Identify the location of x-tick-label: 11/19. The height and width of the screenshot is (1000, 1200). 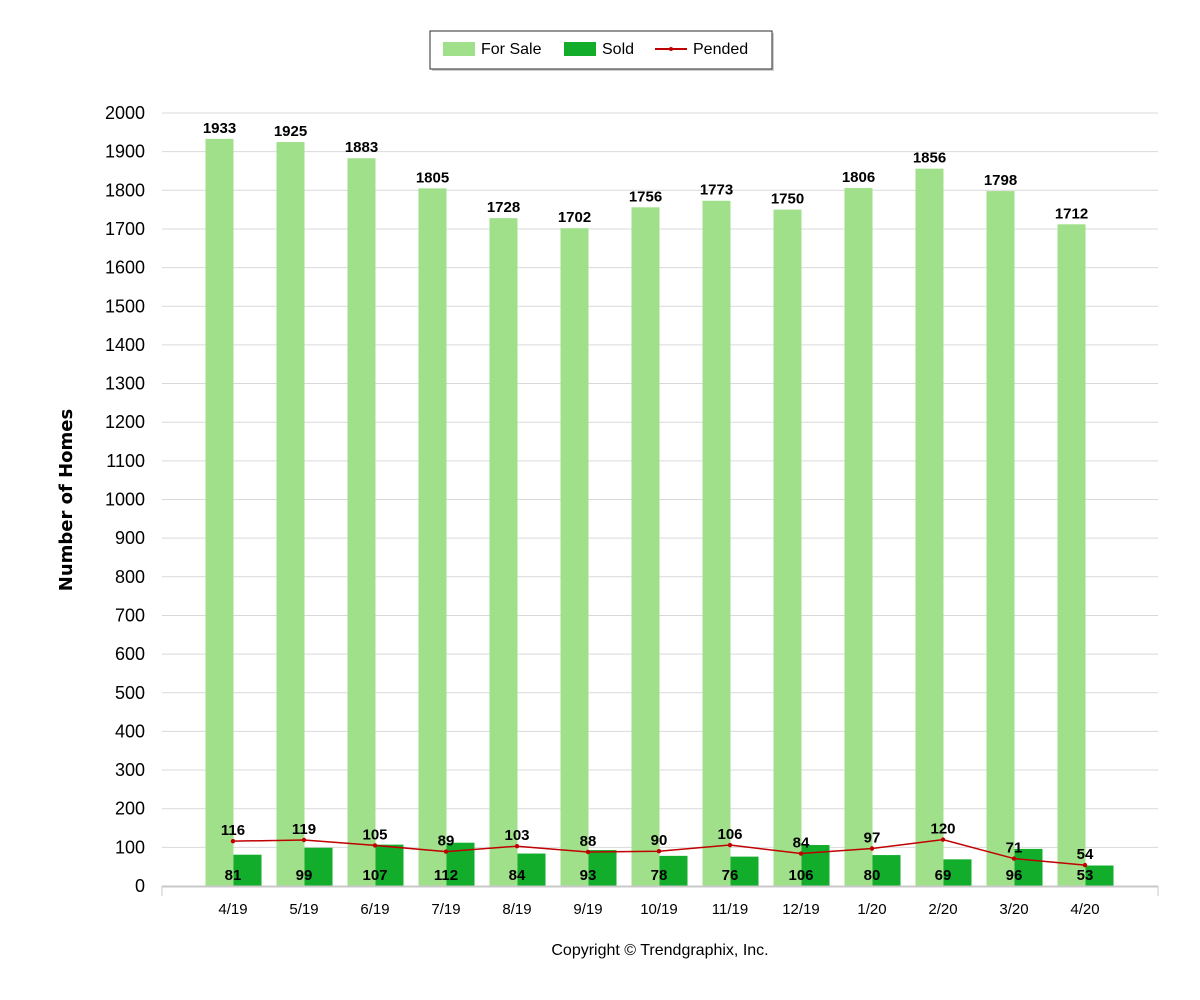
(730, 909).